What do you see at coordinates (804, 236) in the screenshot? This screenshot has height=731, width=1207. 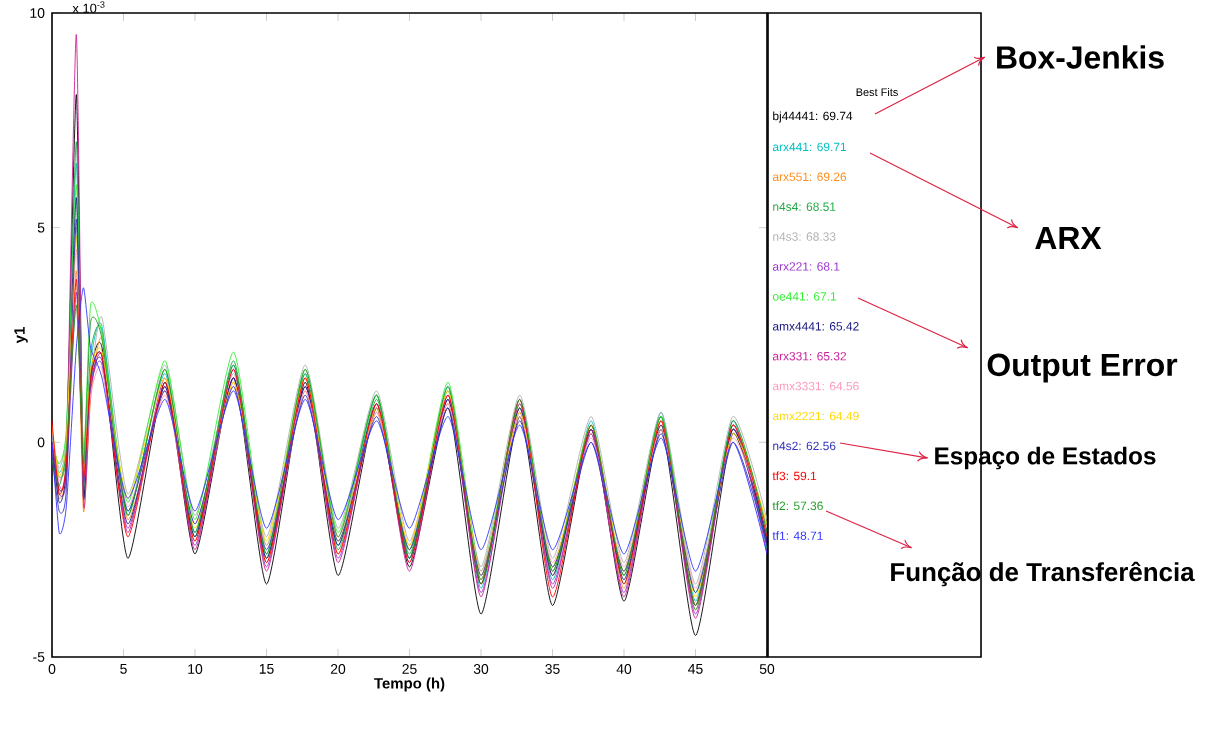 I see `text: n4s3: 68.33` at bounding box center [804, 236].